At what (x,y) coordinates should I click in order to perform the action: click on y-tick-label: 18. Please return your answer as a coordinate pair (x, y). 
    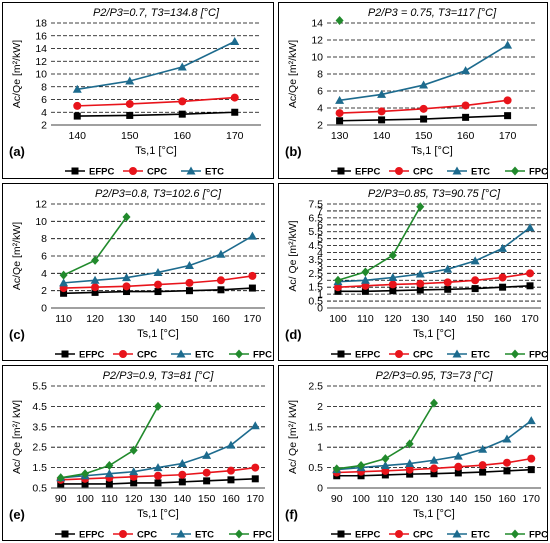
    Looking at the image, I should click on (41, 24).